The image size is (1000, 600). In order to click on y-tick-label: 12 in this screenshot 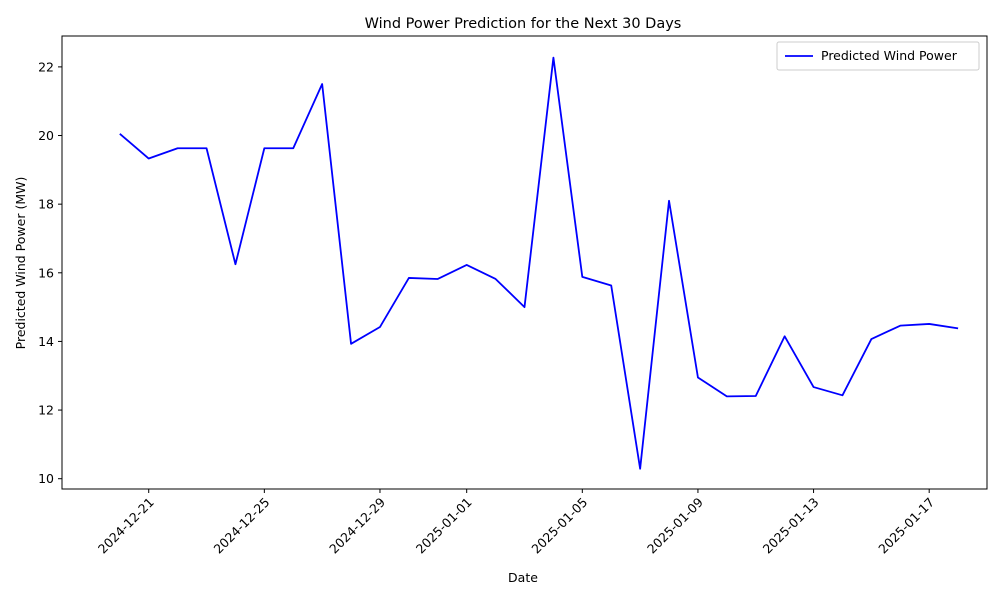, I will do `click(46, 410)`.